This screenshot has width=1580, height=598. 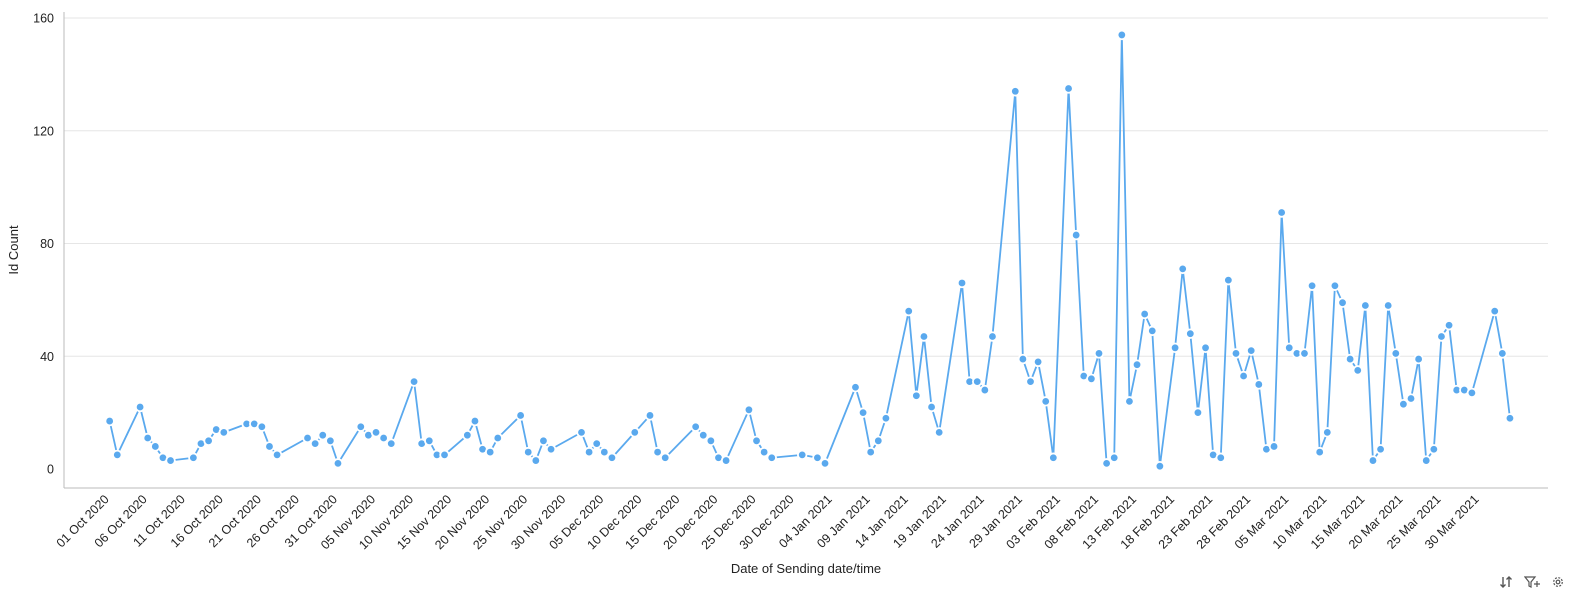 I want to click on filter-add-button, so click(x=1532, y=582).